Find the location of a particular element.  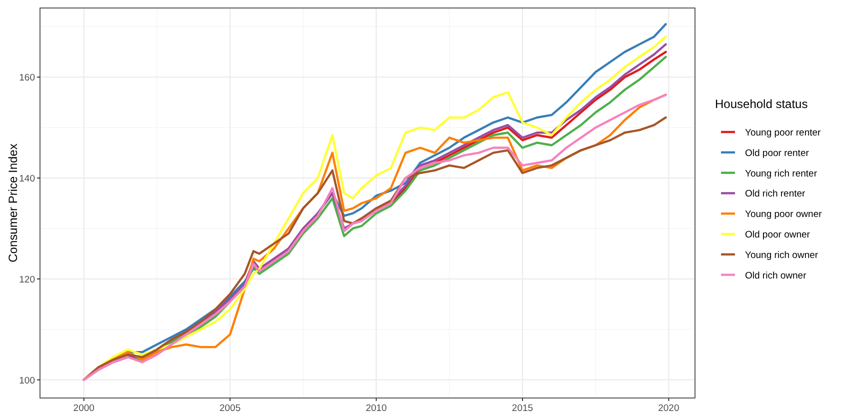

legend-label: Young rich owner is located at coordinates (781, 255).